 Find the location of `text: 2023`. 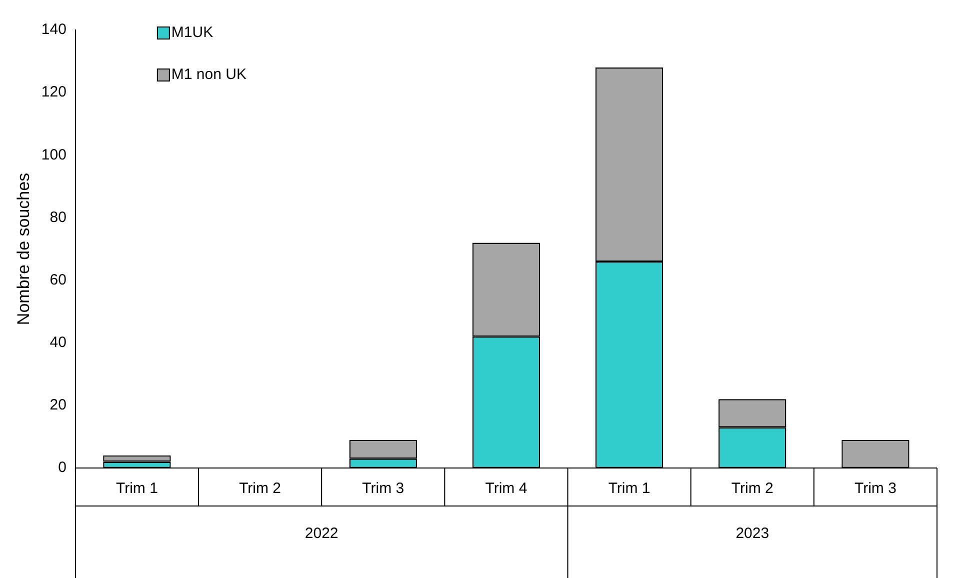

text: 2023 is located at coordinates (753, 533).